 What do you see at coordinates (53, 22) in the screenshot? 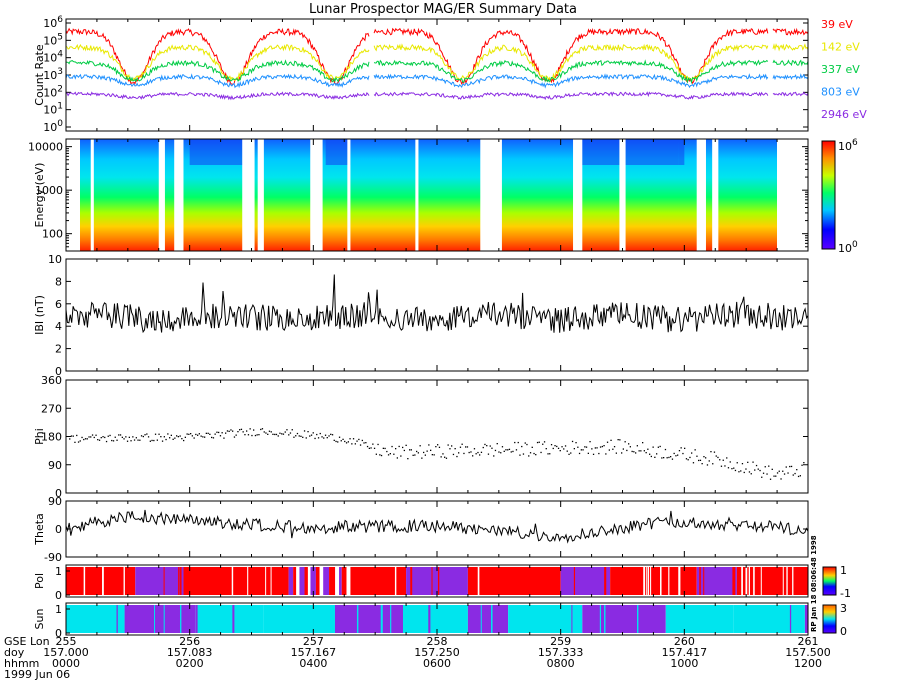
I see `count-rate-ytick: 10⁶` at bounding box center [53, 22].